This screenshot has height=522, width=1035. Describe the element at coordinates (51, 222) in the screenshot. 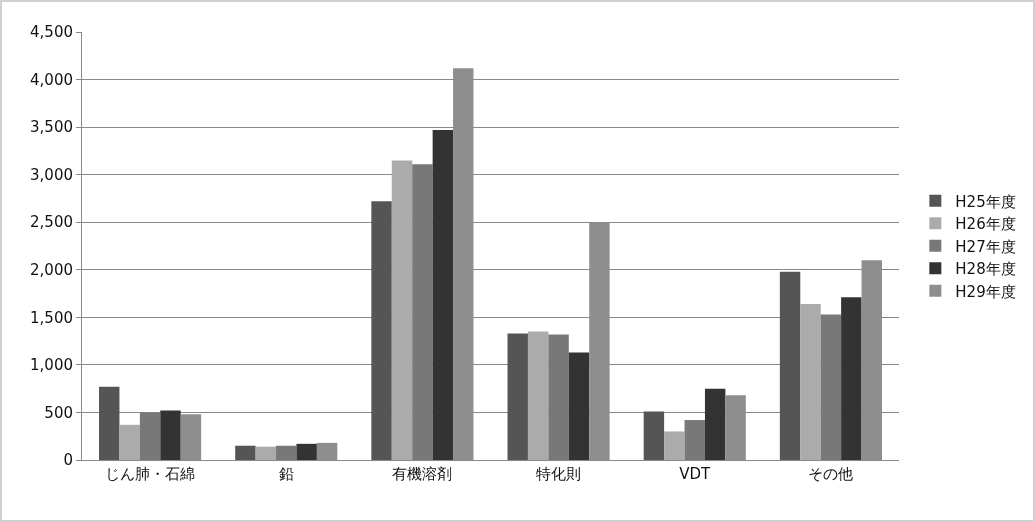

I see `y-tick-label: 2,500` at that location.